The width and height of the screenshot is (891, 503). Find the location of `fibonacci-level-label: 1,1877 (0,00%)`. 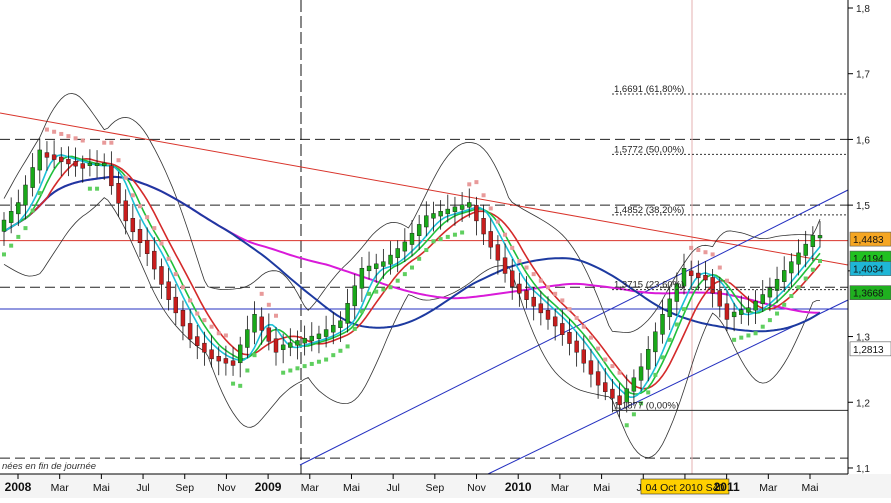

fibonacci-level-label: 1,1877 (0,00%) is located at coordinates (646, 405).